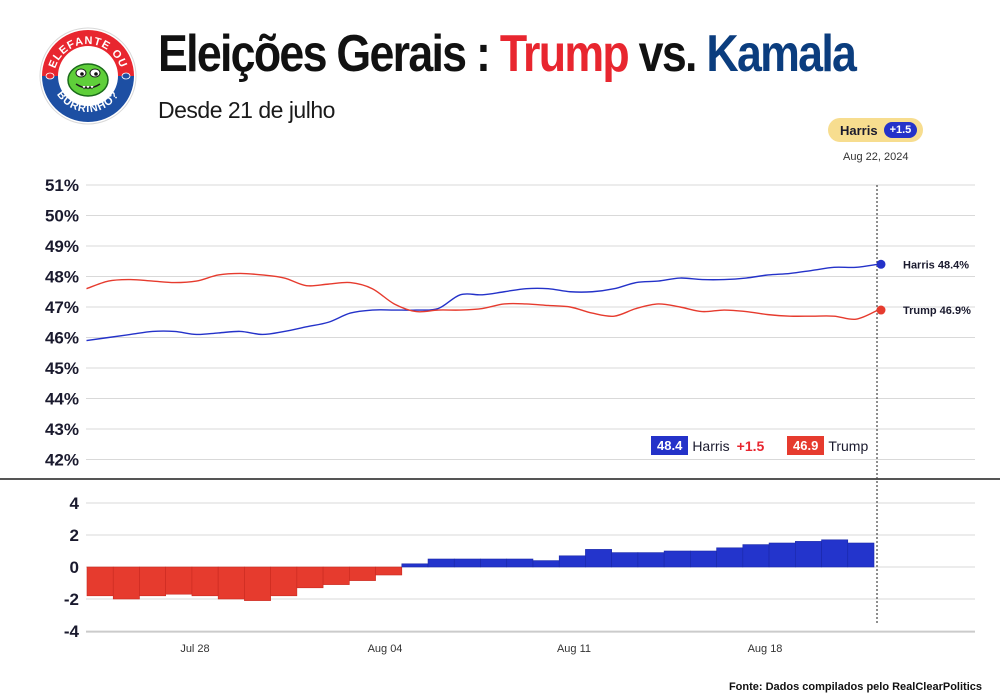 The image size is (1000, 700). Describe the element at coordinates (62, 277) in the screenshot. I see `y-tick-label: 48%` at that location.